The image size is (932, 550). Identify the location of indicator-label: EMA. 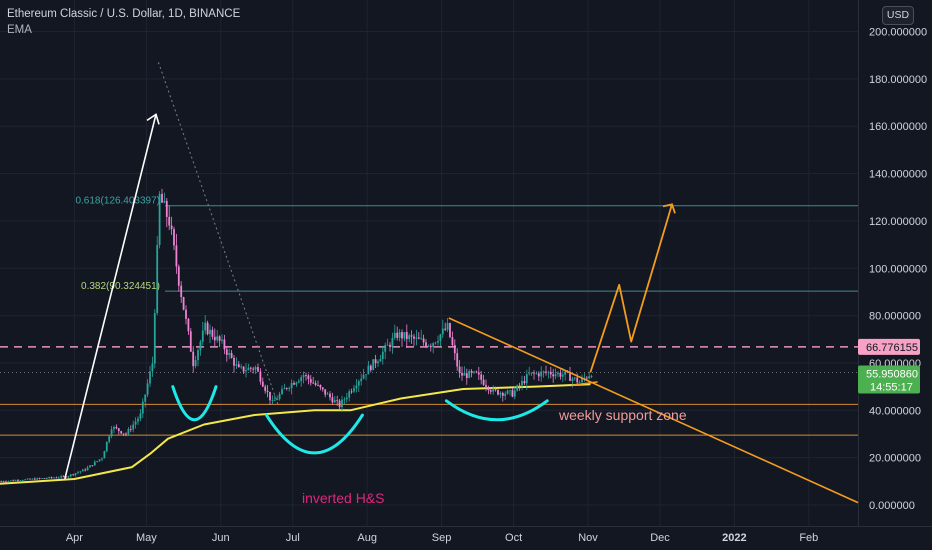
(19, 30).